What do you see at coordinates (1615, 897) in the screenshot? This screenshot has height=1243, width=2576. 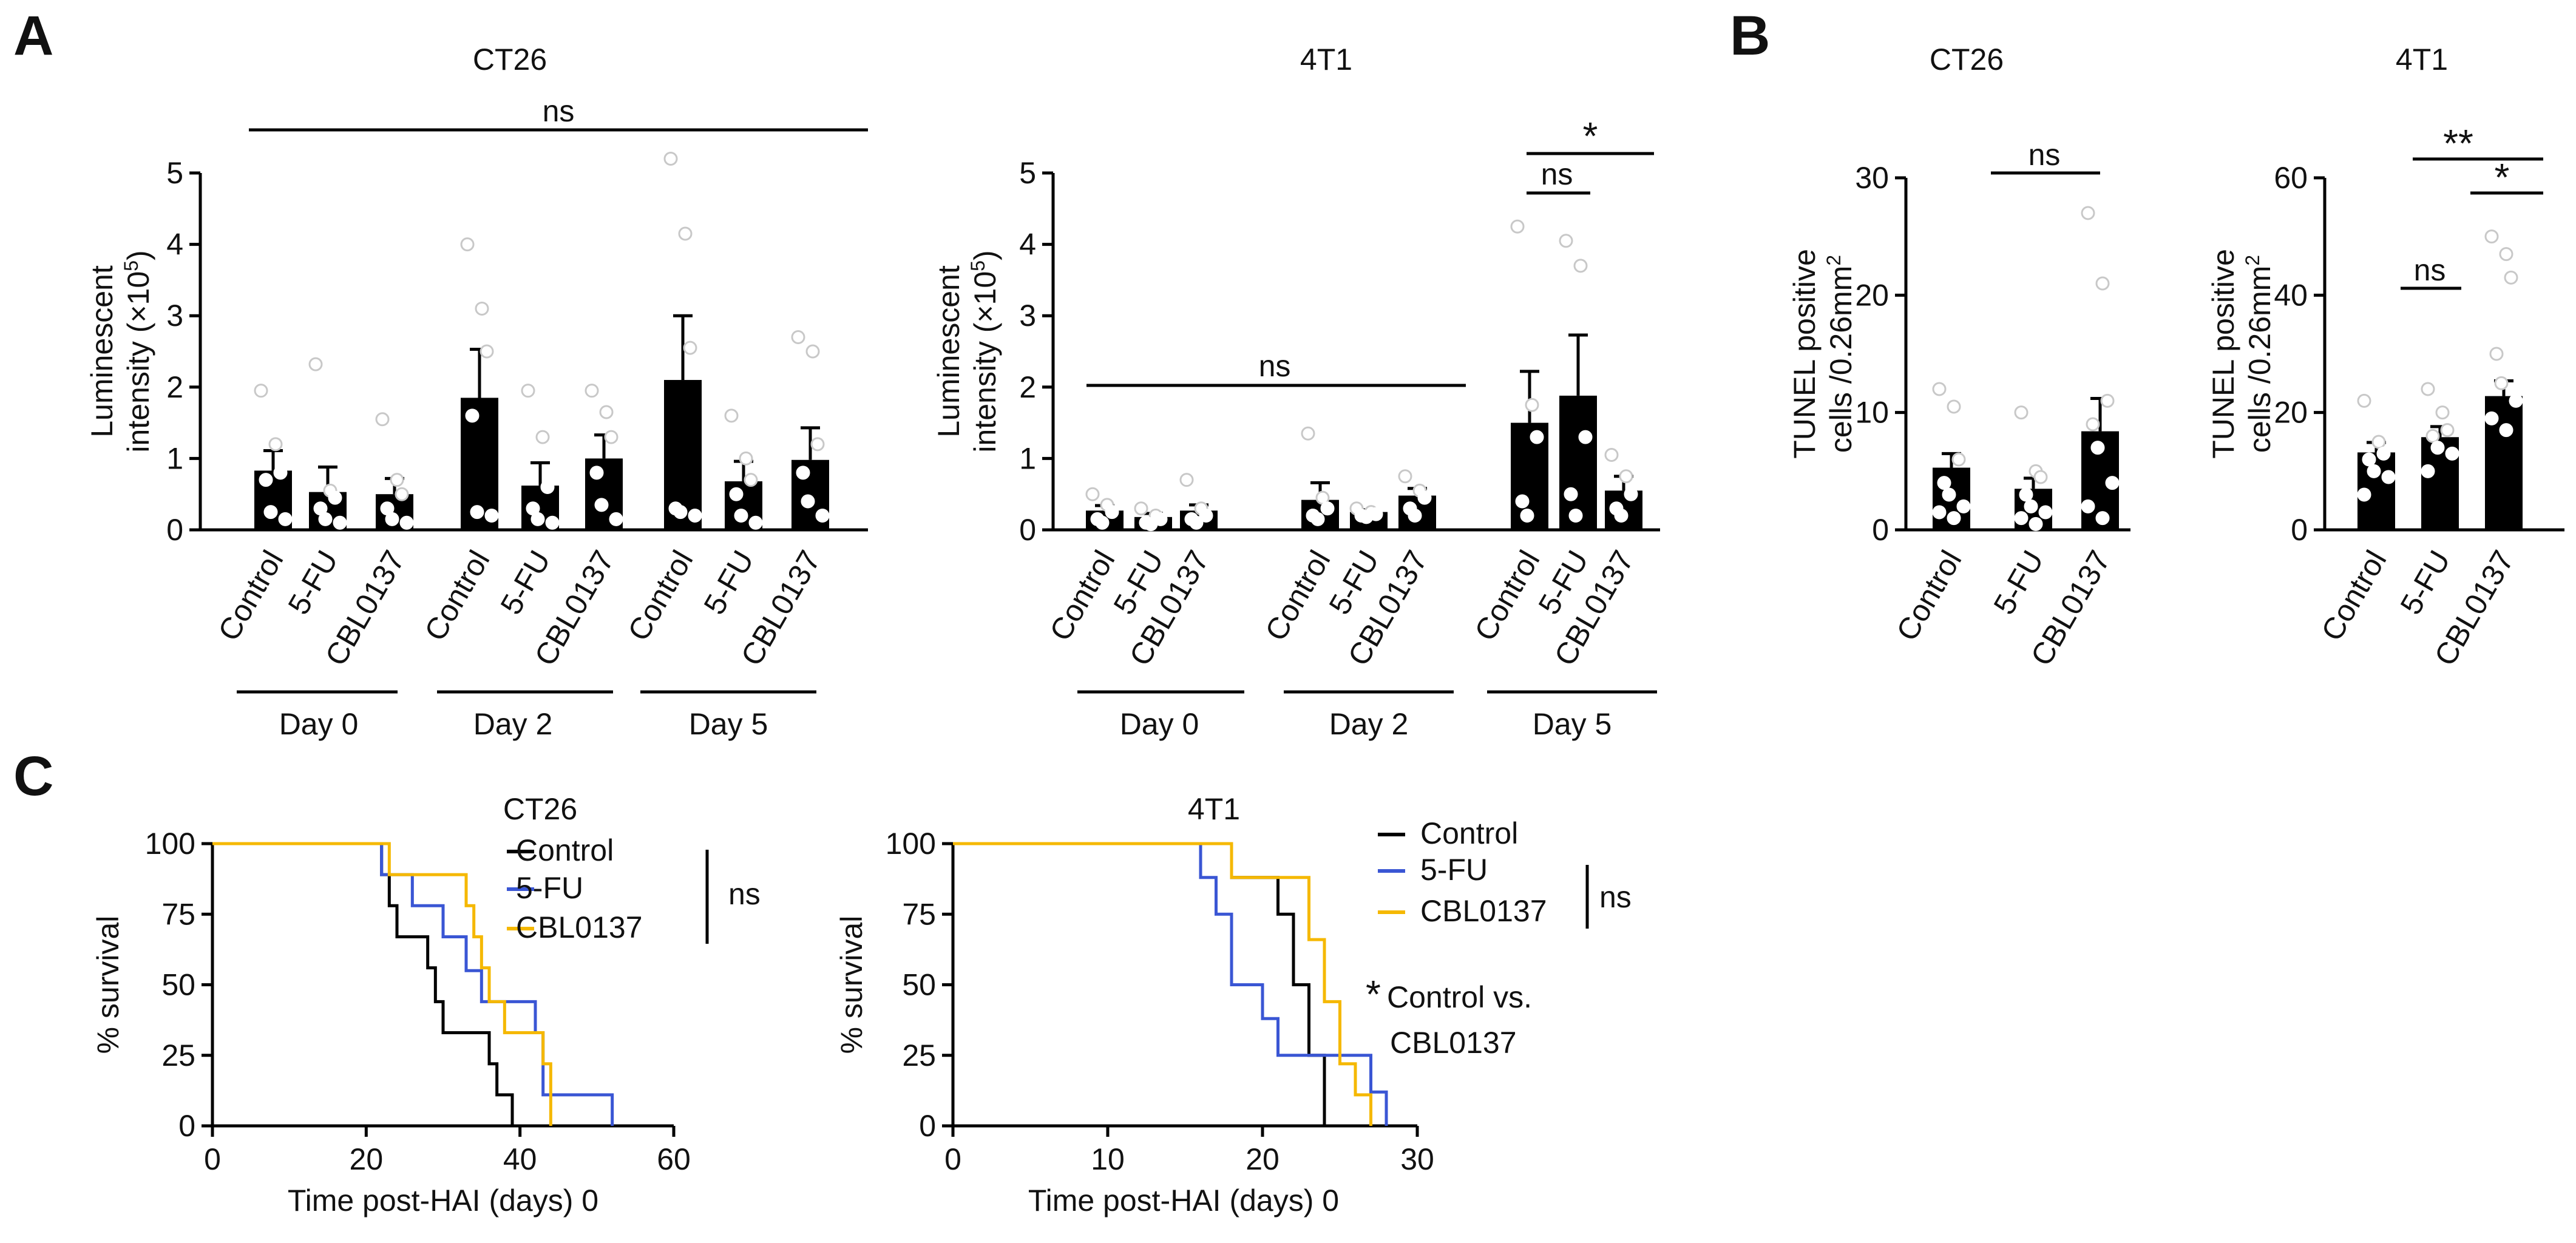 I see `sig-label-c-4t1: ns` at bounding box center [1615, 897].